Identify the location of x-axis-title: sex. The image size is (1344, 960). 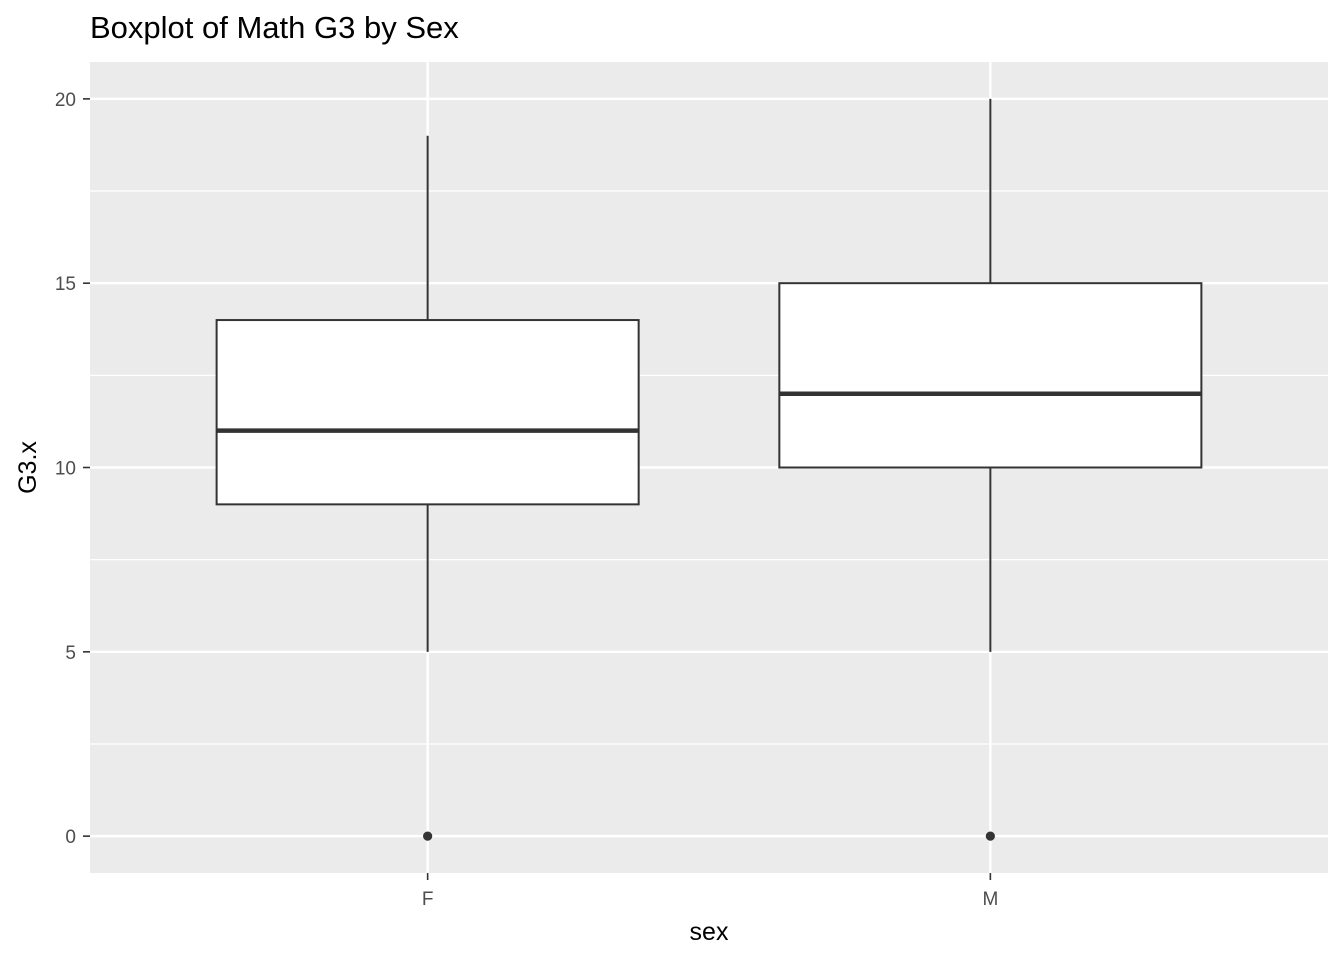
(709, 932).